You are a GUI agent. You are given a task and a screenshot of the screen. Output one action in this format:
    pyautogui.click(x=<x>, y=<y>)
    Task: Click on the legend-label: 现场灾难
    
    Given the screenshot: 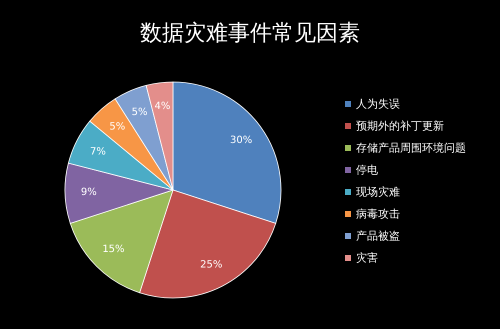 What is the action you would take?
    pyautogui.click(x=378, y=192)
    